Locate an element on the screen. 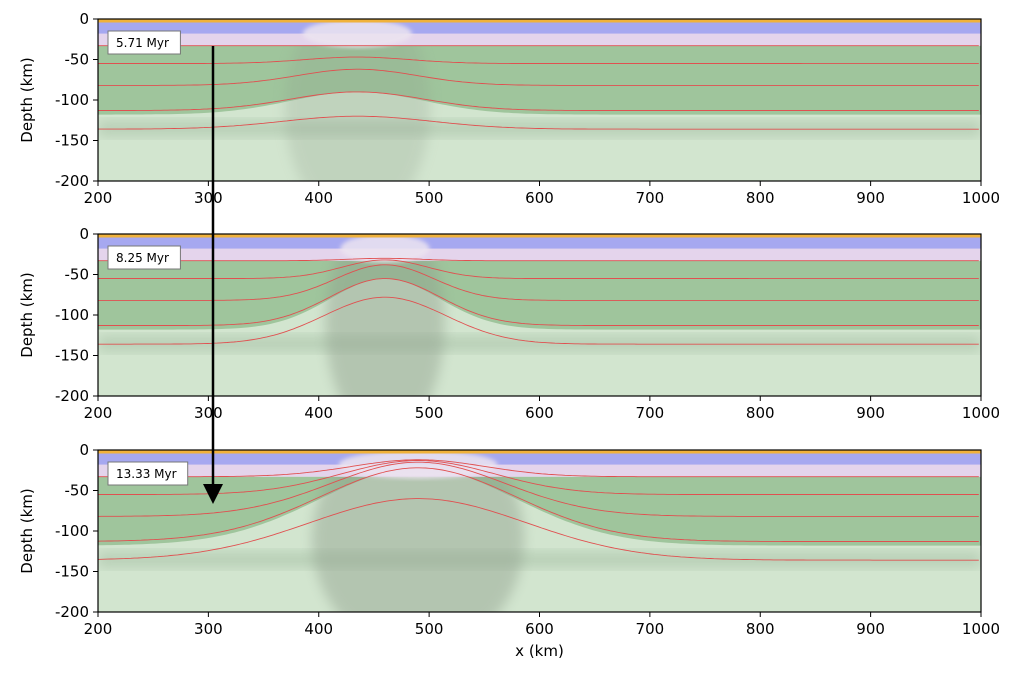  panel-1-x-ticks: 200 300 400 500 600 700 800 900 1000 is located at coordinates (542, 194).